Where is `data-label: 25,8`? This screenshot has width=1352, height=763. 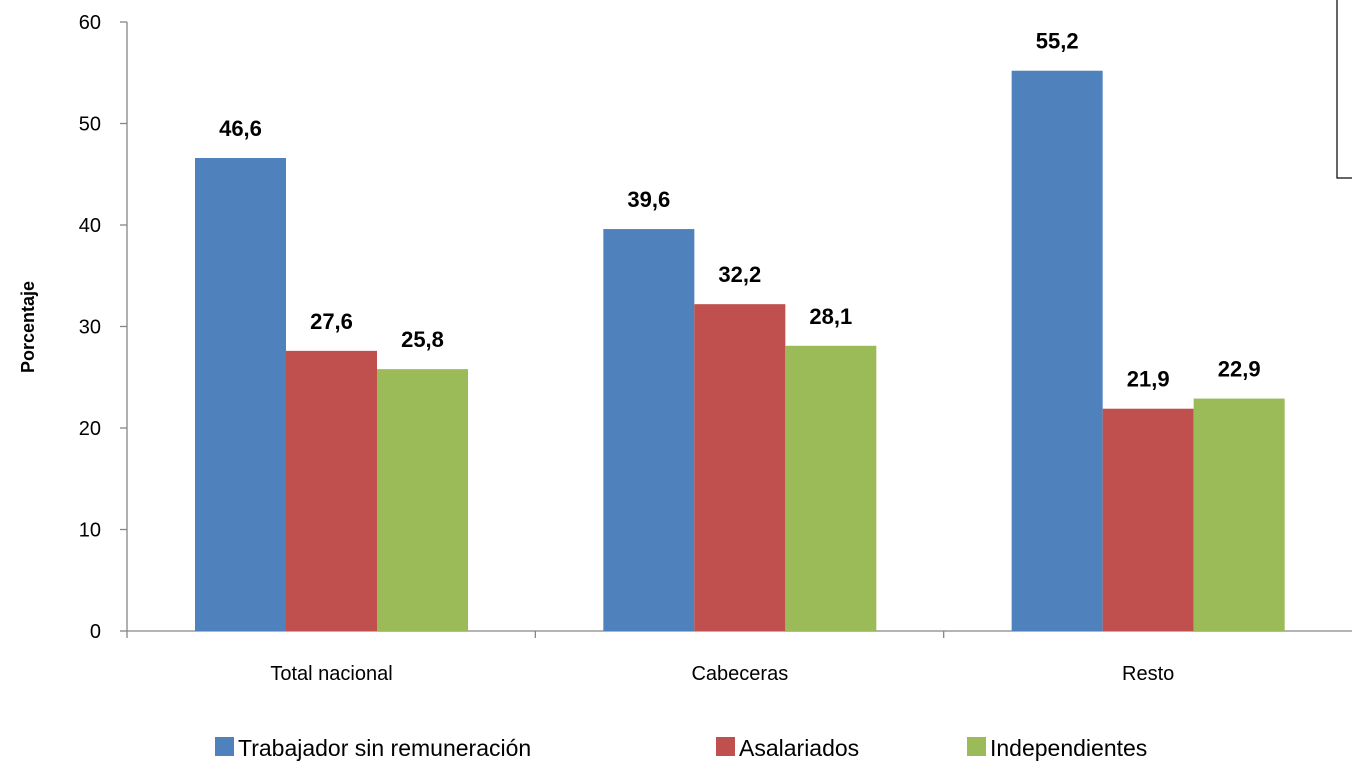 data-label: 25,8 is located at coordinates (422, 339).